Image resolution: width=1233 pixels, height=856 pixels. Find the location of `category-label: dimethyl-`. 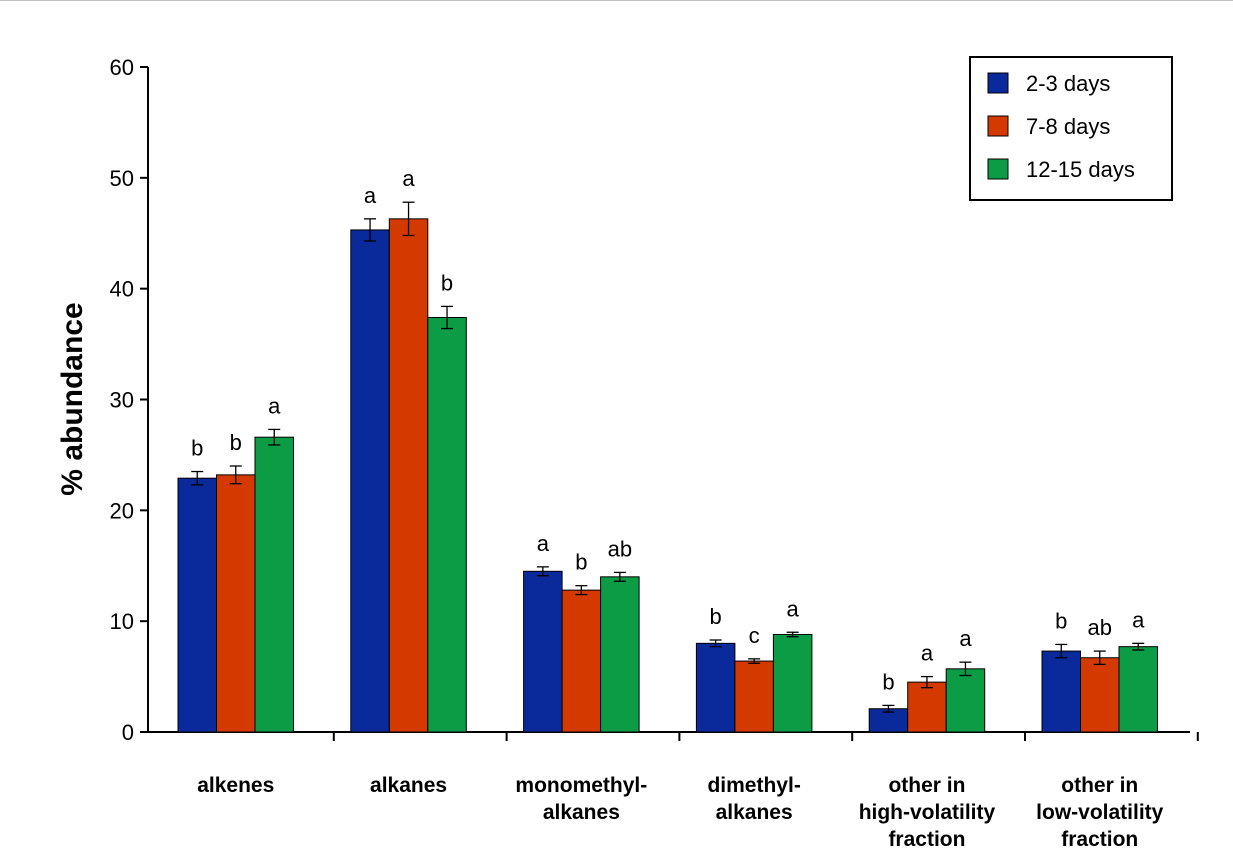

category-label: dimethyl- is located at coordinates (753, 785).